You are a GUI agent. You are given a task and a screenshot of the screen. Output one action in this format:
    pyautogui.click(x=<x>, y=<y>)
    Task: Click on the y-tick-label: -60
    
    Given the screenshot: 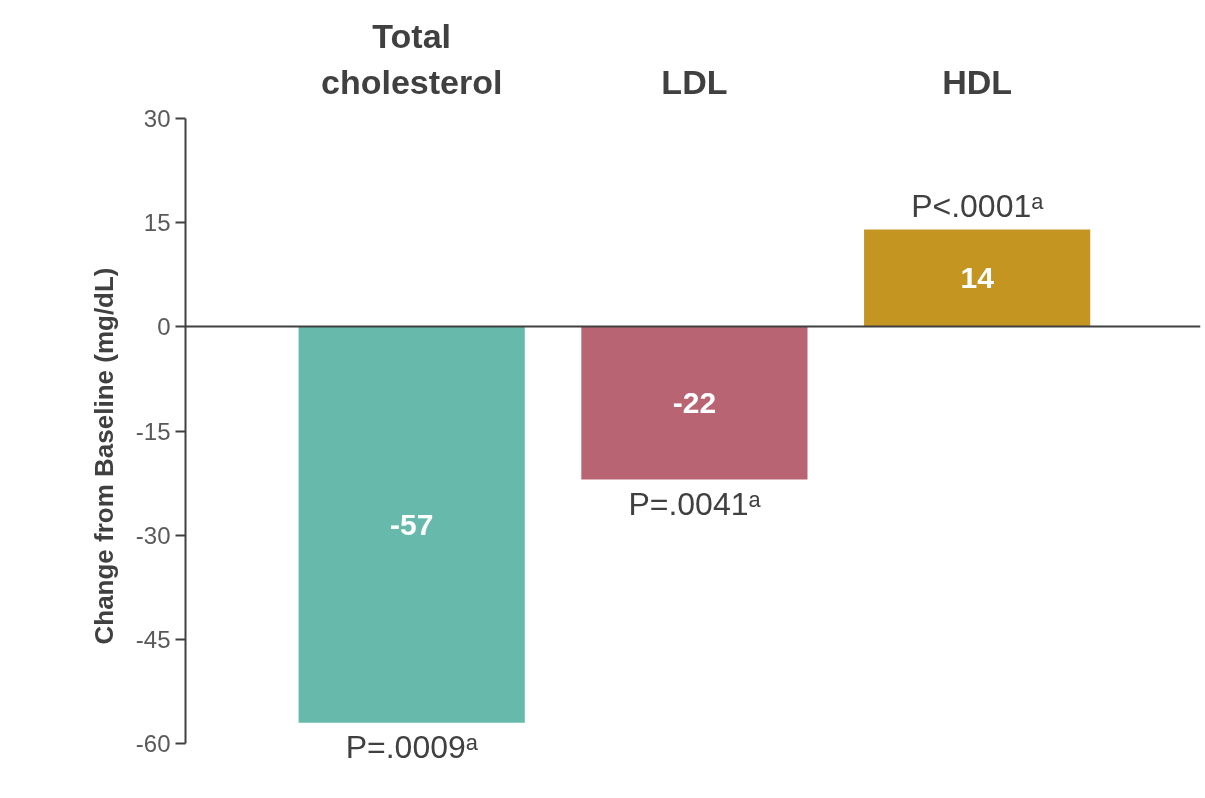 What is the action you would take?
    pyautogui.click(x=153, y=743)
    